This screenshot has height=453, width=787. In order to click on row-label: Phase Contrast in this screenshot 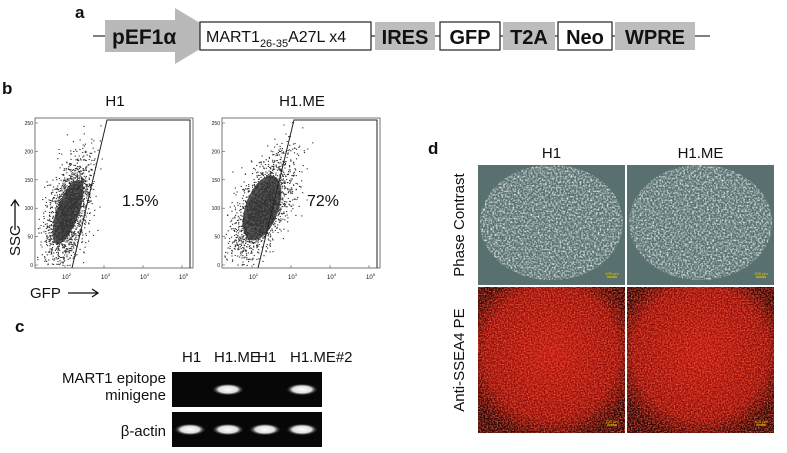, I will do `click(459, 224)`.